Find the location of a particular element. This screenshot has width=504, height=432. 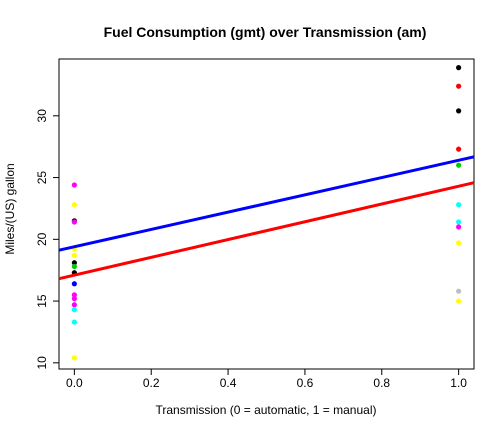

y-axis: 10 15 20 25 30 is located at coordinates (47, 239).